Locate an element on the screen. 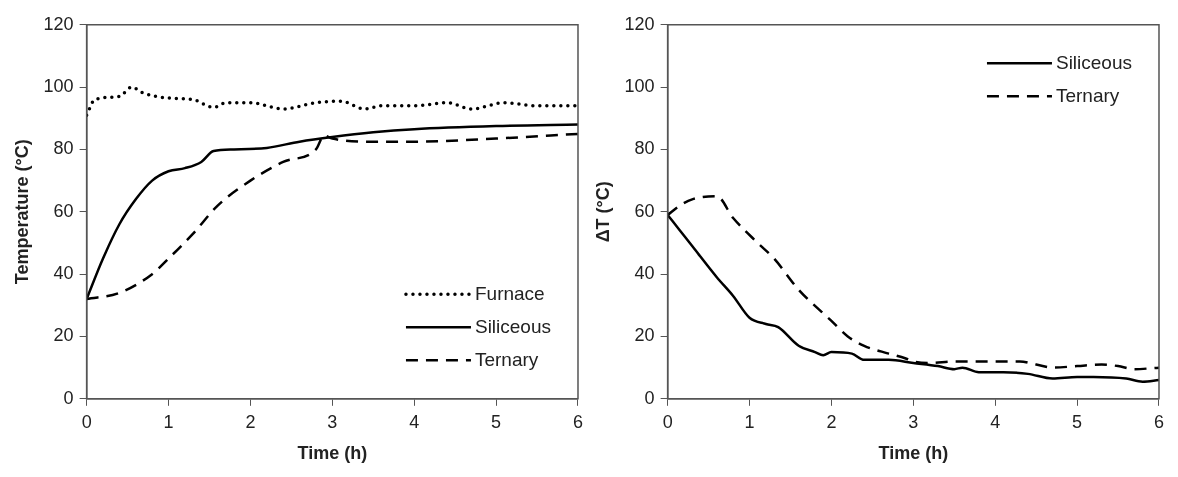 This screenshot has height=477, width=1178. y-axis-title: ΔT (°C) is located at coordinates (602, 212).